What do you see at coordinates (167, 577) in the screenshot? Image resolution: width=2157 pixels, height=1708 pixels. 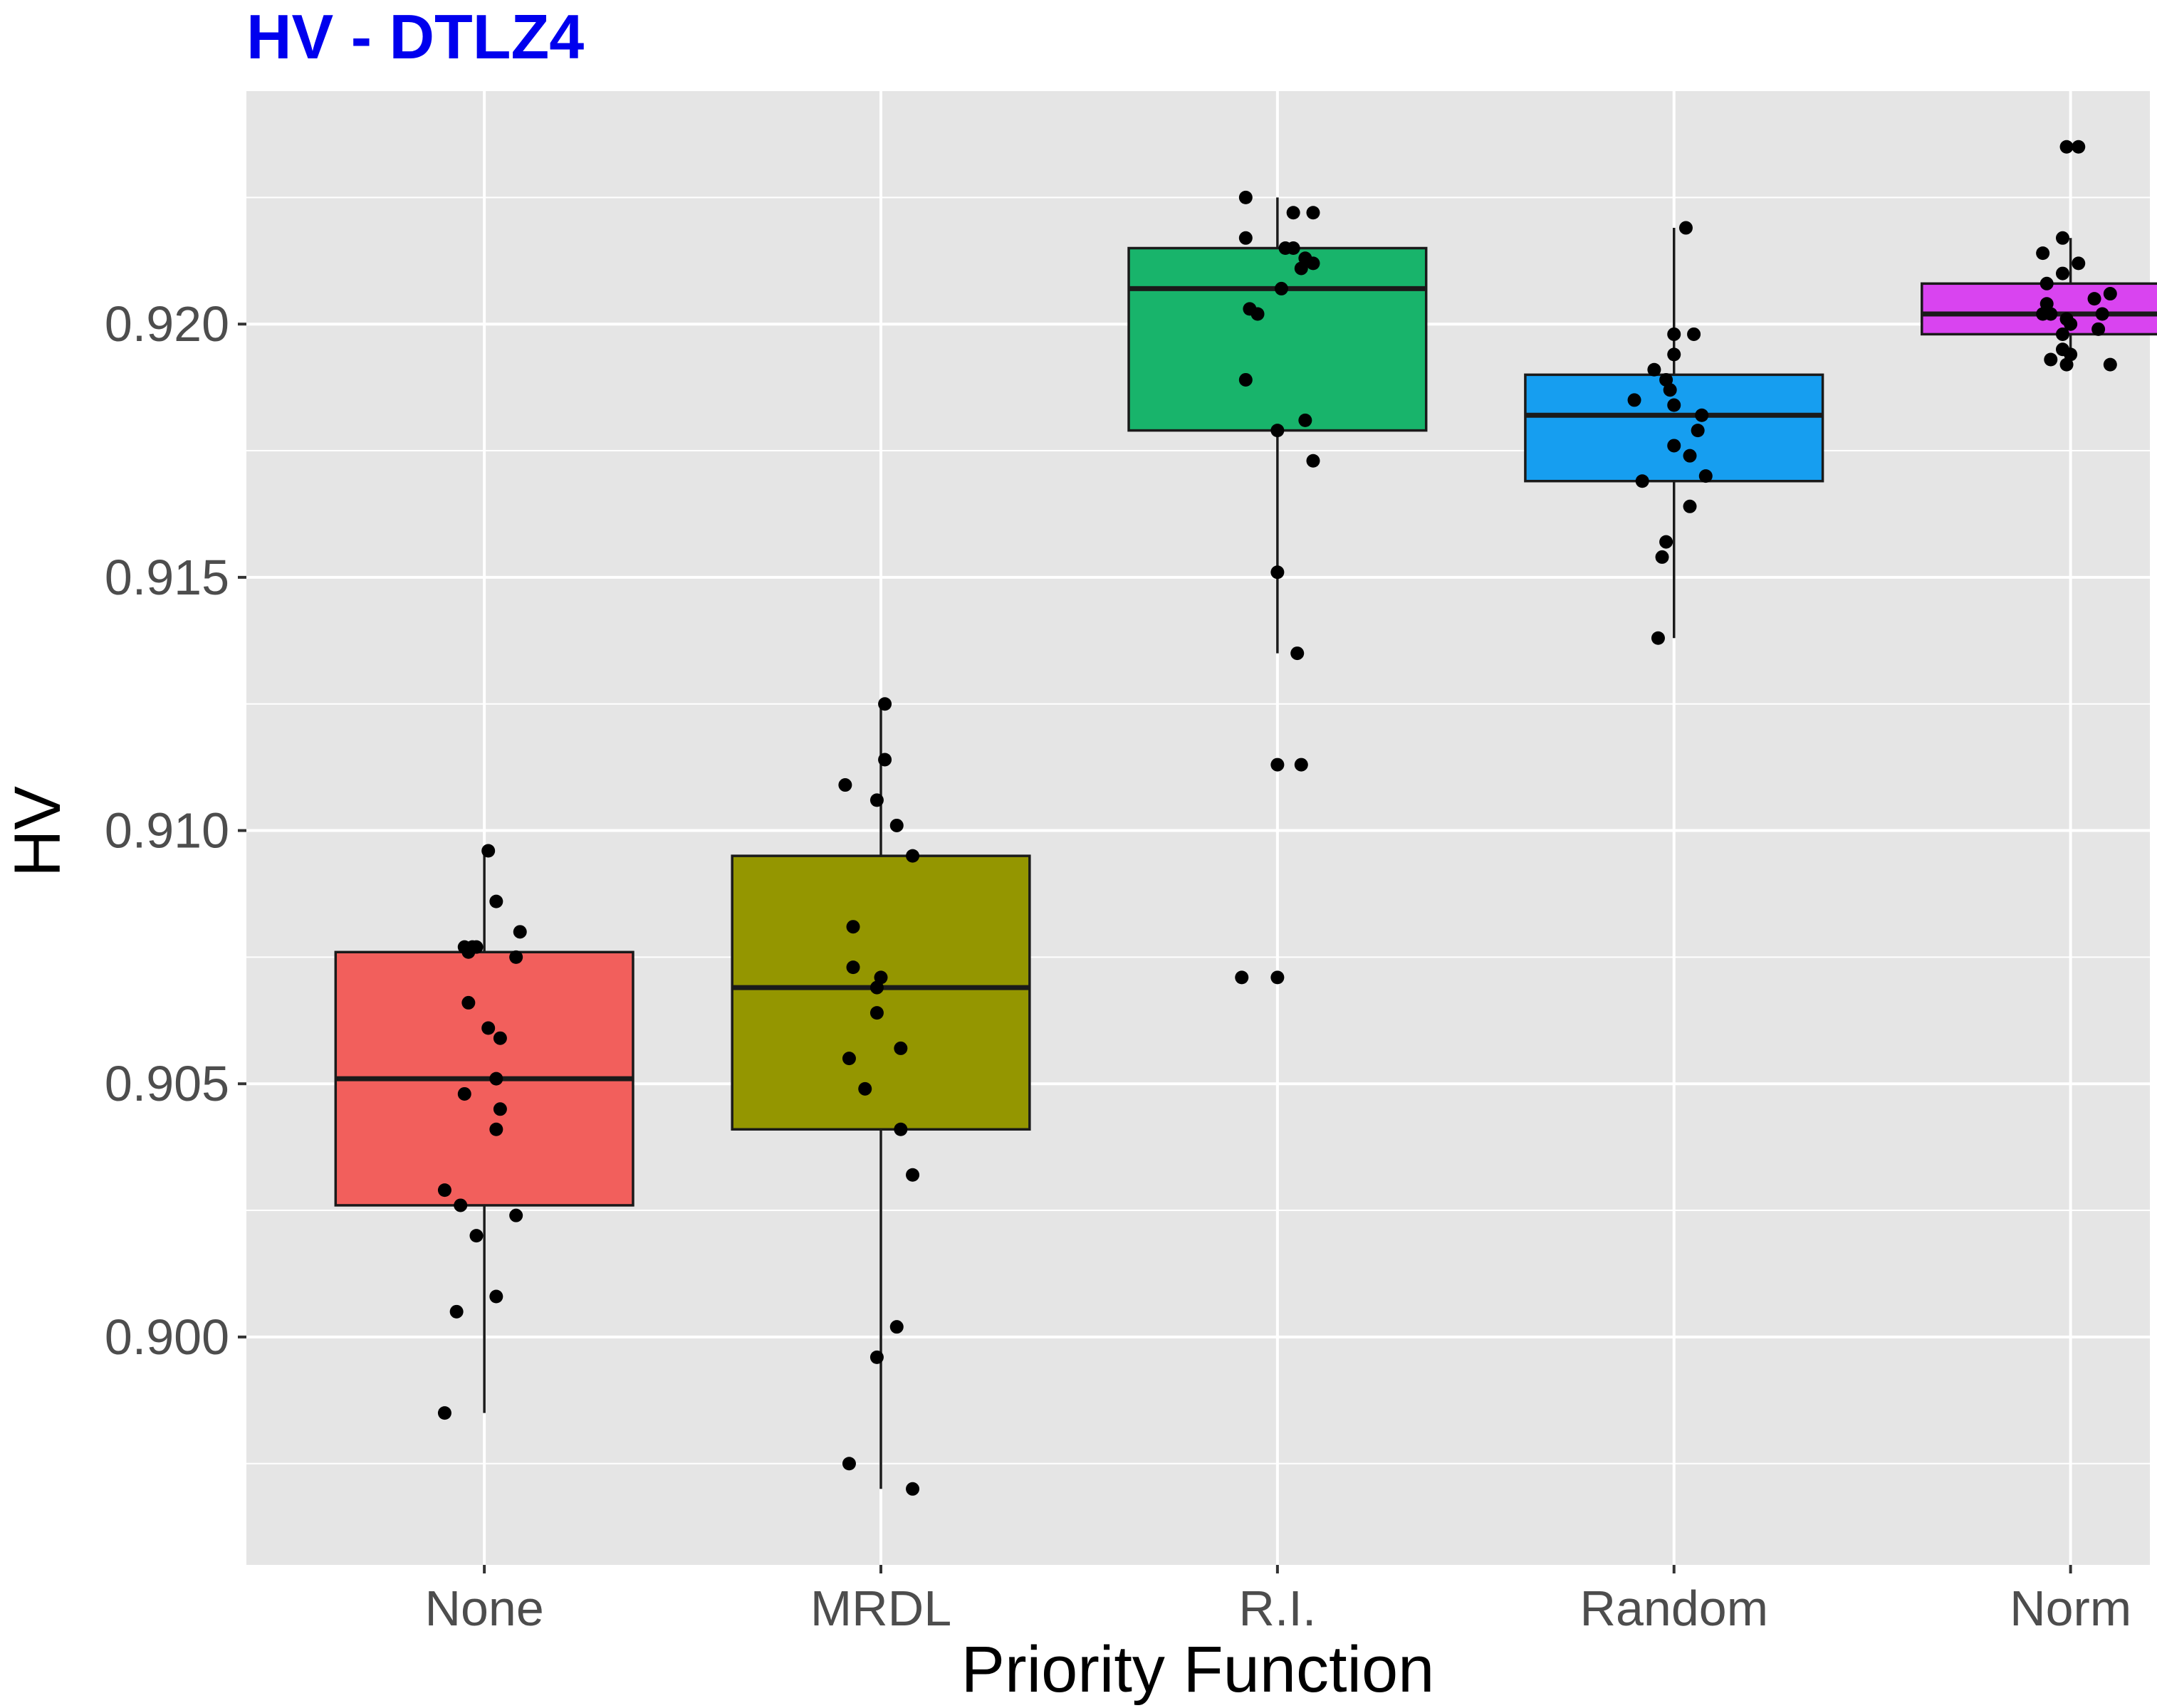 I see `y-tick-label: 0.915` at bounding box center [167, 577].